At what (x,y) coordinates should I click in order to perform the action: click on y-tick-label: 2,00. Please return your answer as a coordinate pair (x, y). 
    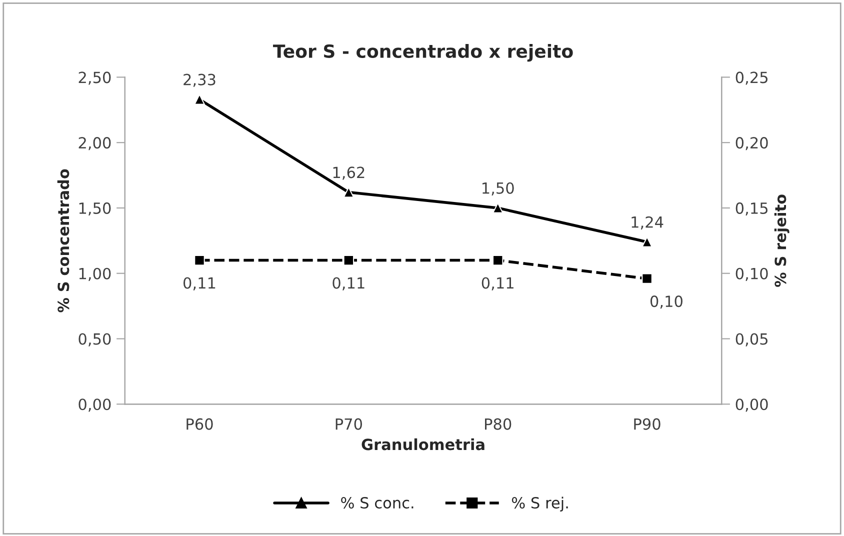
    Looking at the image, I should click on (94, 143).